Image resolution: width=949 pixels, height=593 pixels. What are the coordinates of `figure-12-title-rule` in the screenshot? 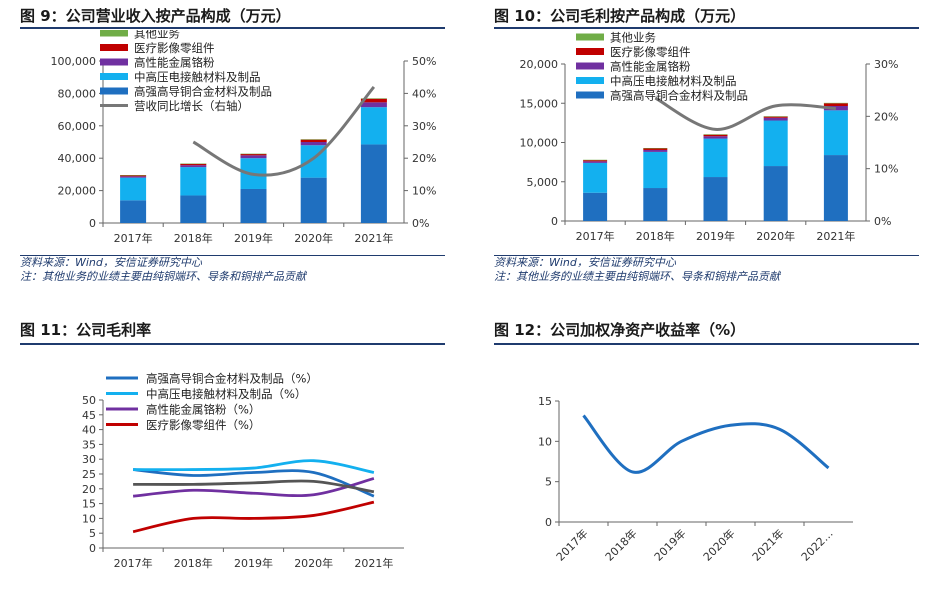 It's located at (706, 344).